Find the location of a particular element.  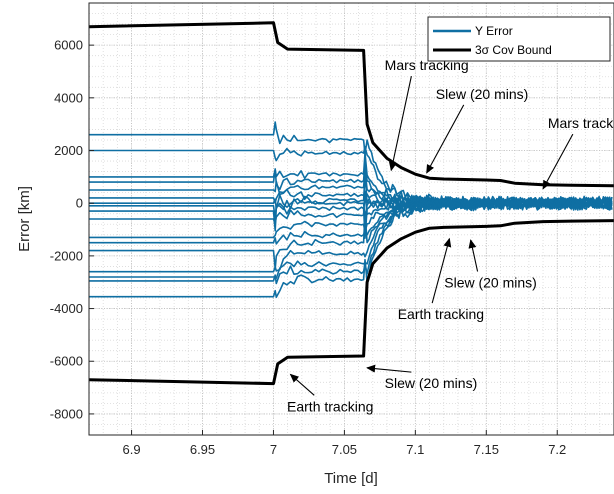

x-tick-label: 7.05 is located at coordinates (344, 449).